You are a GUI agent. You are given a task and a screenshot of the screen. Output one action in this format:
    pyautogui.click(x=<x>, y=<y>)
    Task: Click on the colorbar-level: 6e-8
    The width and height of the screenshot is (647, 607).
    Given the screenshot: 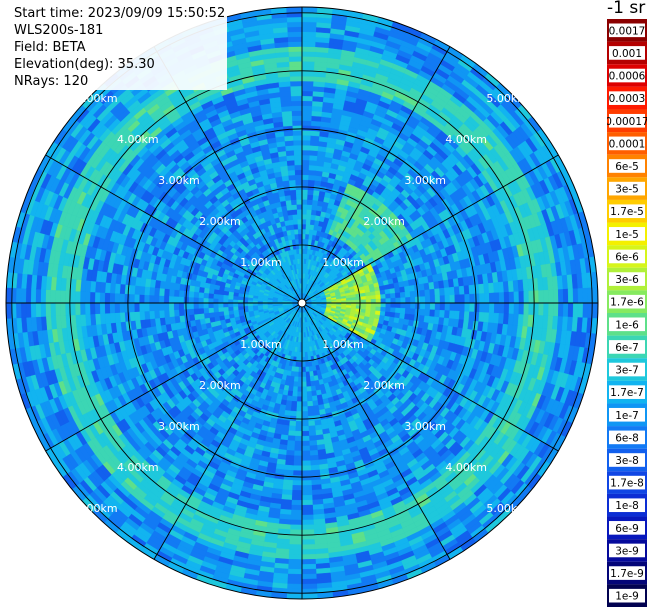 What is the action you would take?
    pyautogui.click(x=627, y=437)
    